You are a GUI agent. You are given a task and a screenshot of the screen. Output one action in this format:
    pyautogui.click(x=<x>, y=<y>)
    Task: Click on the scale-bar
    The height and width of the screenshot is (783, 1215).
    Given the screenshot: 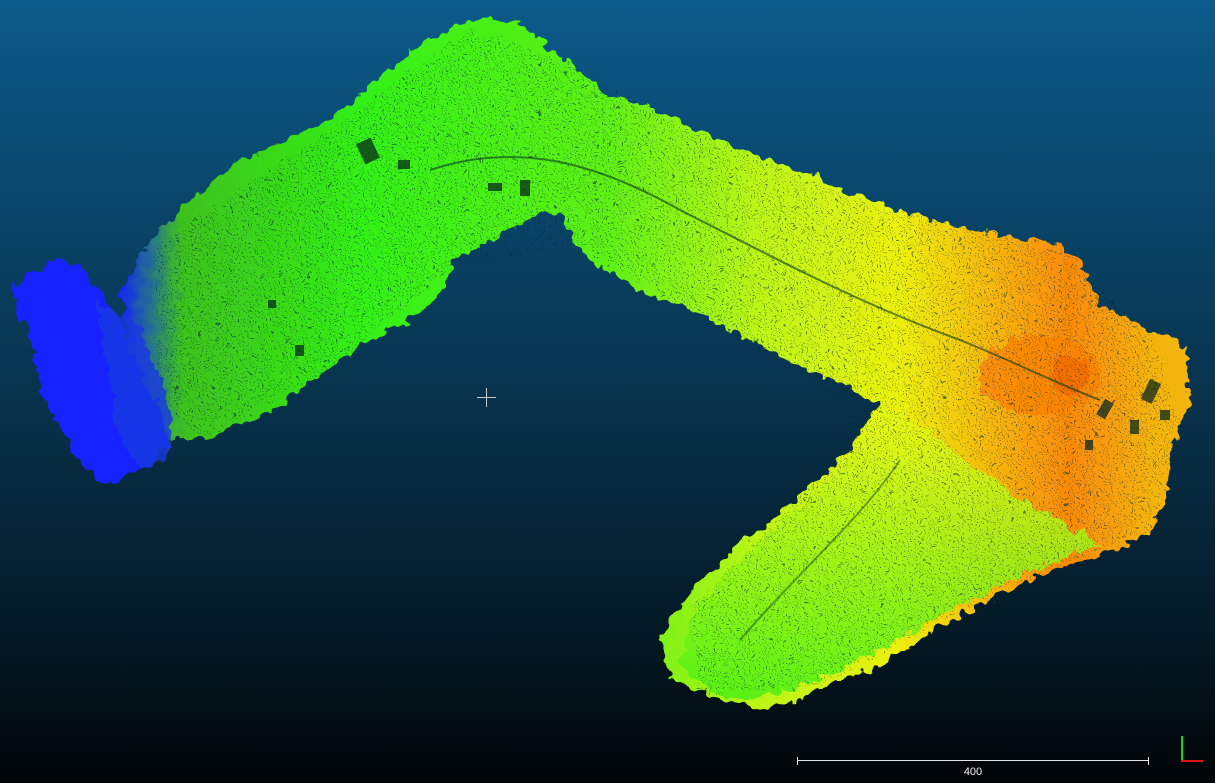 What is the action you would take?
    pyautogui.click(x=973, y=761)
    